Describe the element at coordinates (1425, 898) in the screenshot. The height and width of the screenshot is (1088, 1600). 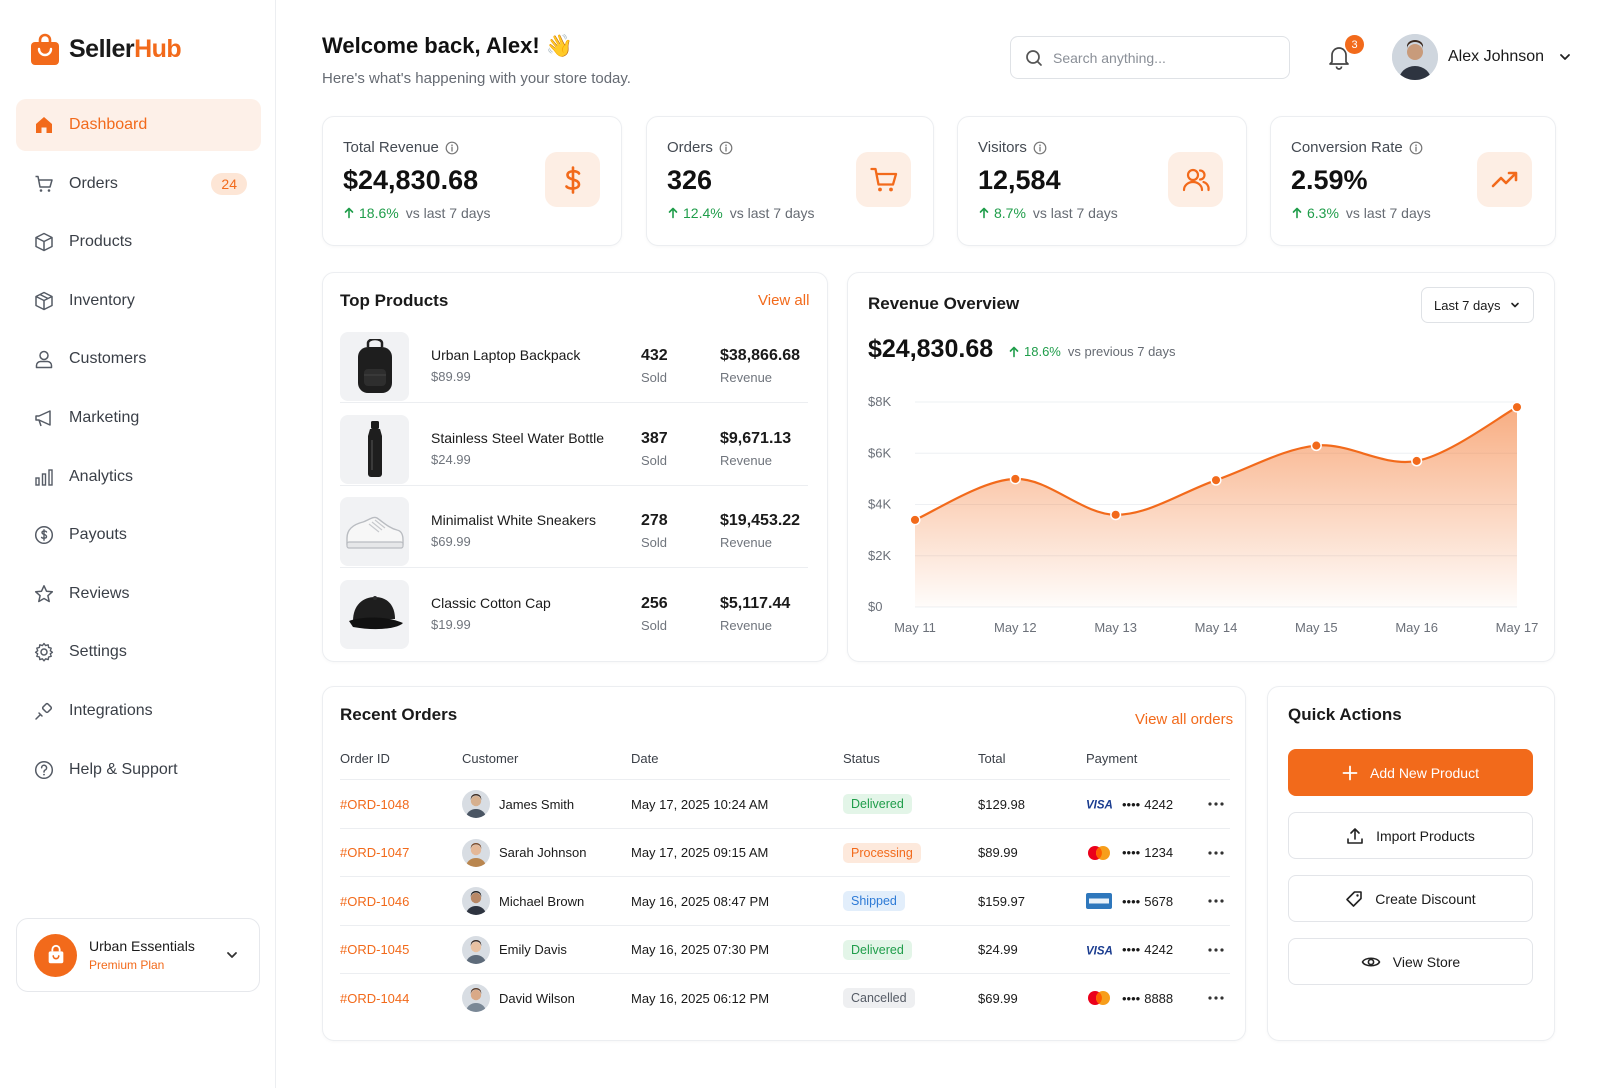
I see `quick-action-label: Create Discount` at that location.